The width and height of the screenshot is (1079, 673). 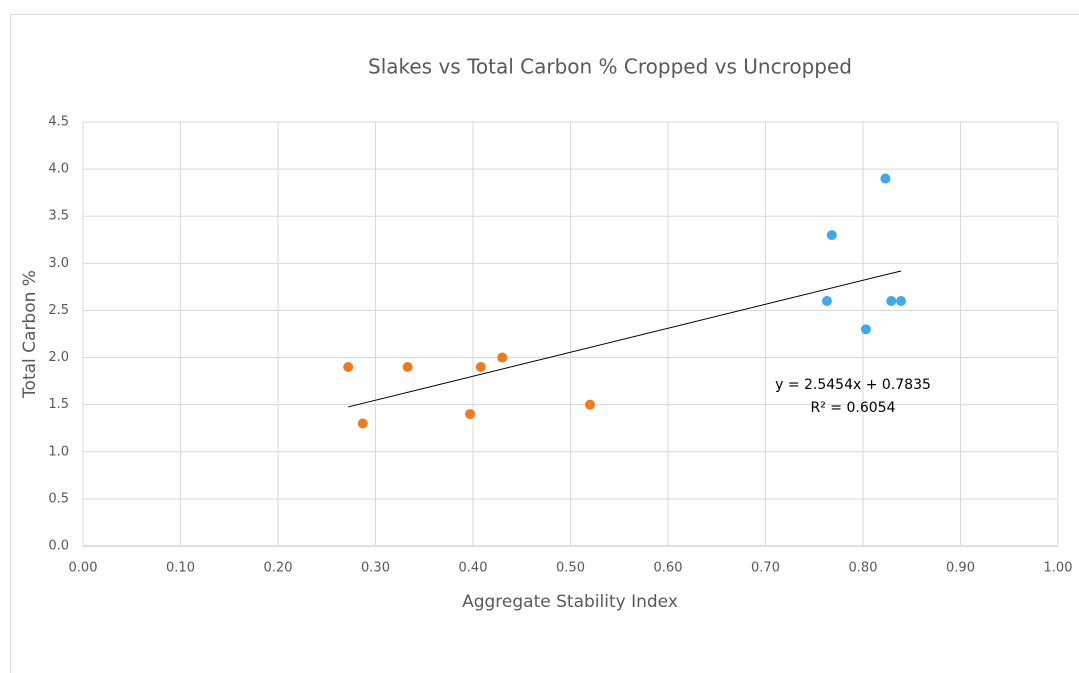 What do you see at coordinates (58, 498) in the screenshot?
I see `y-tick-label: 0.5` at bounding box center [58, 498].